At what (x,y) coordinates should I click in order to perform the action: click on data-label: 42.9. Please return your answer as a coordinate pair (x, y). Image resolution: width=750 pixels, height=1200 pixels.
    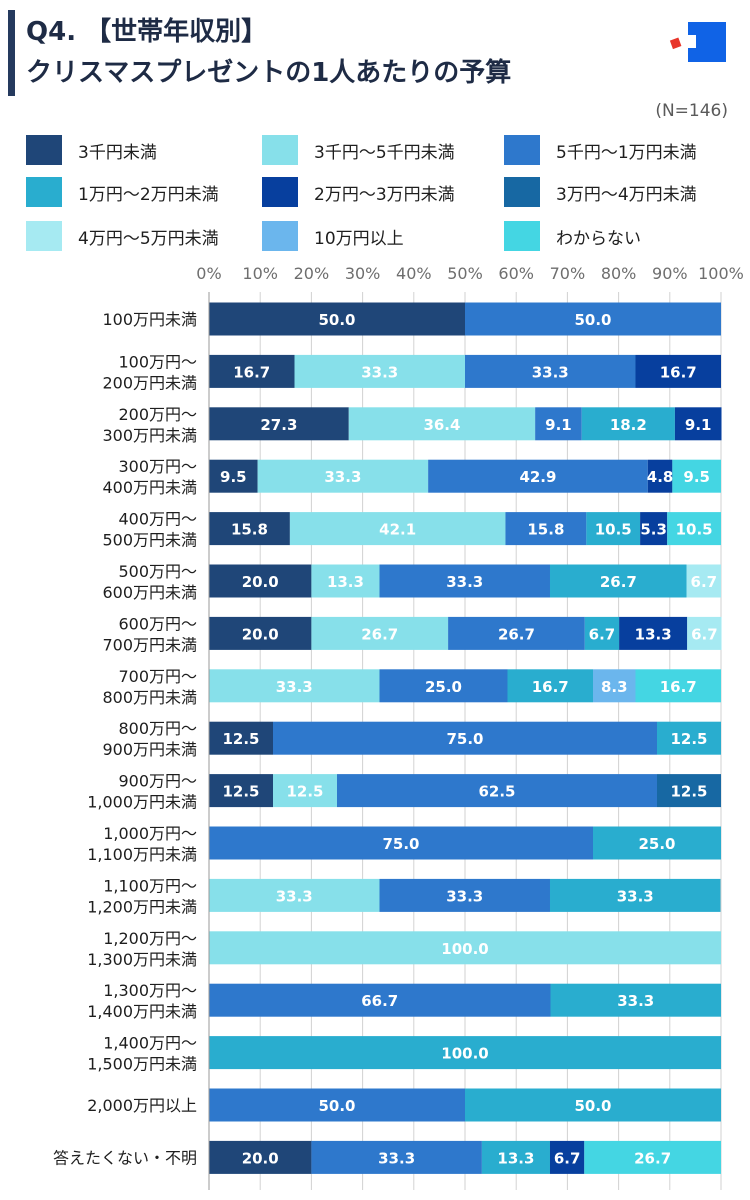
    Looking at the image, I should click on (537, 477).